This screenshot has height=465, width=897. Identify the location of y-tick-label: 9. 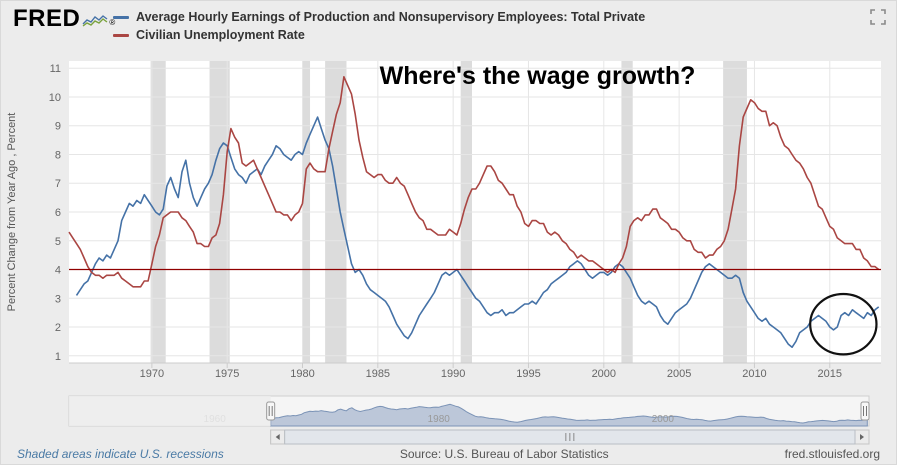
(58, 127).